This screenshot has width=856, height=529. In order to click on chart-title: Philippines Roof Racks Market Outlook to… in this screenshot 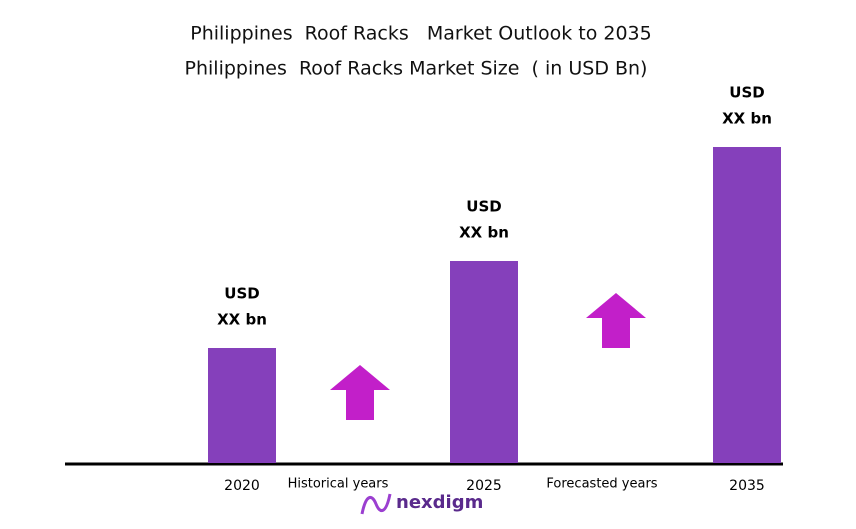, I will do `click(421, 34)`.